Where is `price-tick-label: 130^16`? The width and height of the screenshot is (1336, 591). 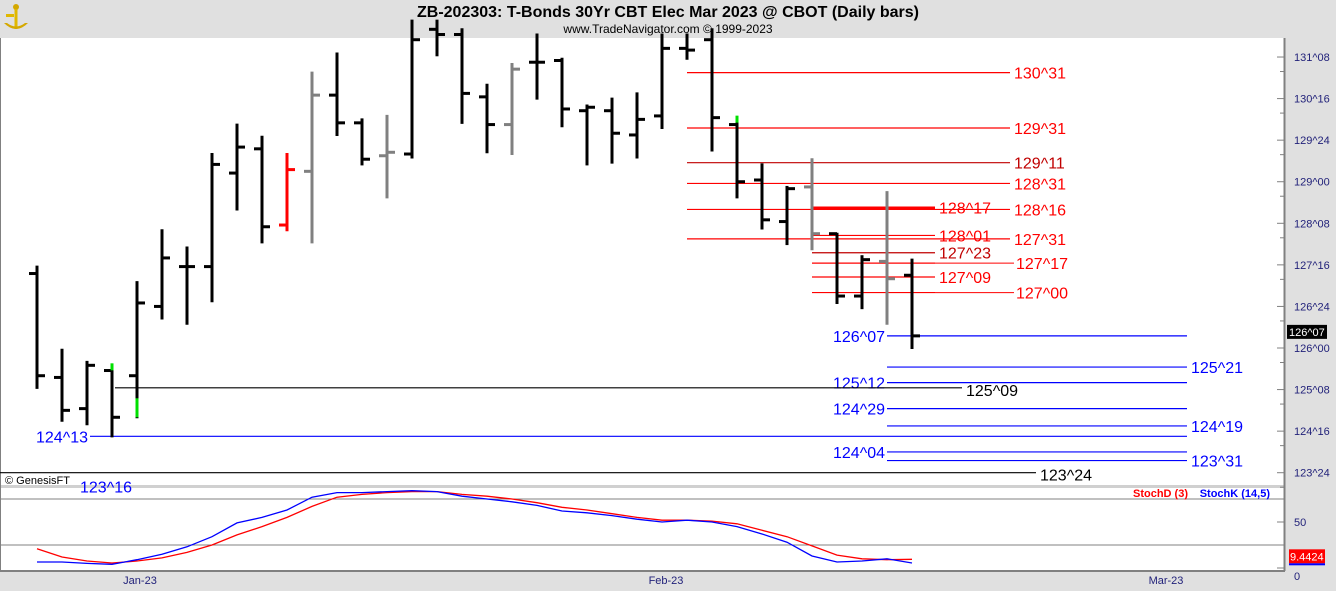
price-tick-label: 130^16 is located at coordinates (1312, 100).